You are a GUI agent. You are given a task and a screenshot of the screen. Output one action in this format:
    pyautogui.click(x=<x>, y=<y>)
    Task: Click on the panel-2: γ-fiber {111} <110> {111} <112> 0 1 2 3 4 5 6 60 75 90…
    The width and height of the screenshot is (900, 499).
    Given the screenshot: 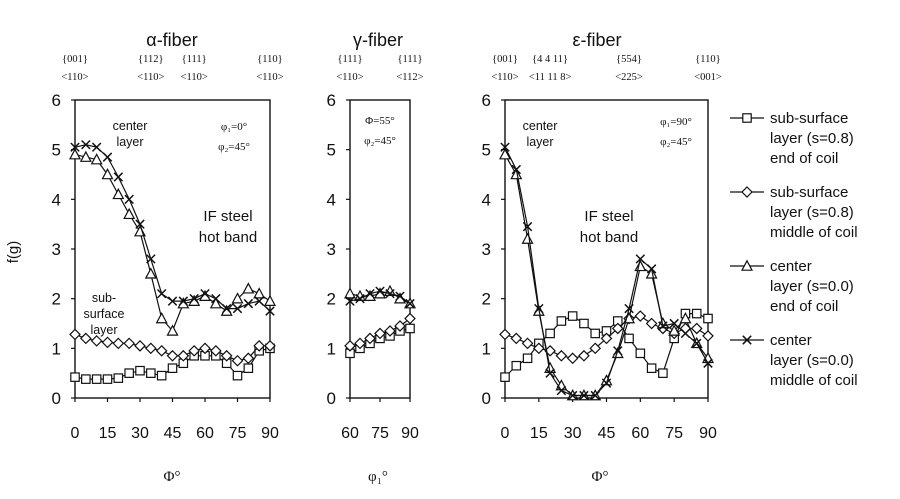 What is the action you would take?
    pyautogui.click(x=375, y=257)
    